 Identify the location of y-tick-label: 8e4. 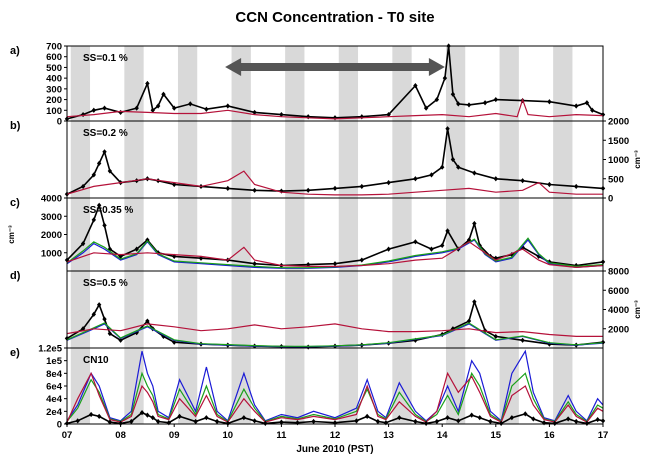
(54, 374).